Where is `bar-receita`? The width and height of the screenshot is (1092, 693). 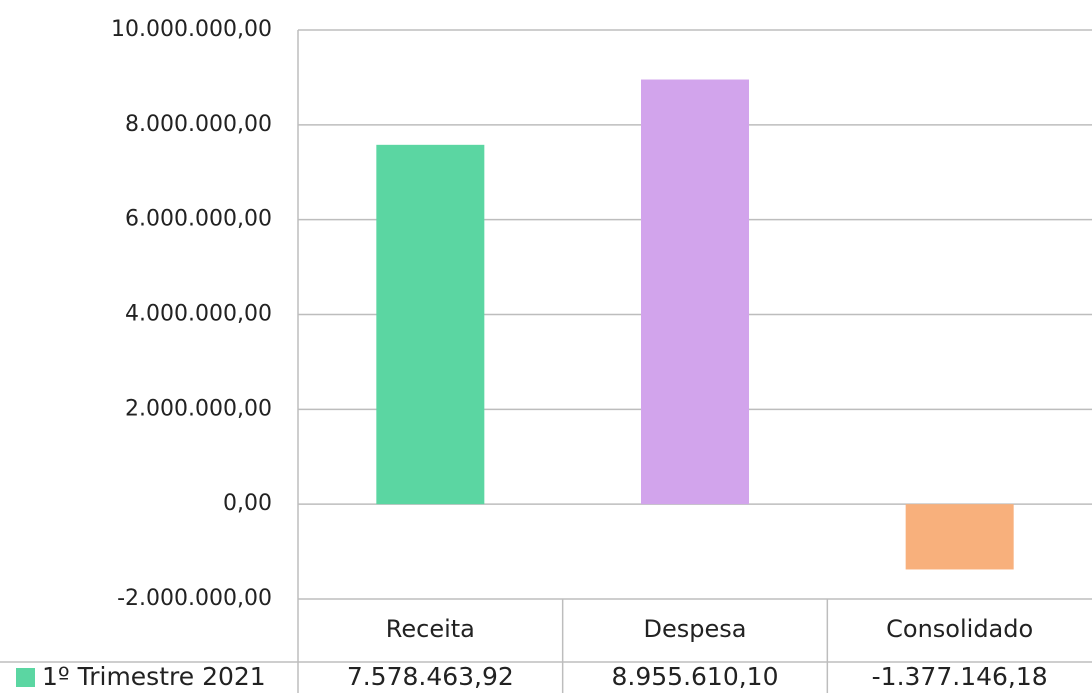
bar-receita is located at coordinates (430, 324).